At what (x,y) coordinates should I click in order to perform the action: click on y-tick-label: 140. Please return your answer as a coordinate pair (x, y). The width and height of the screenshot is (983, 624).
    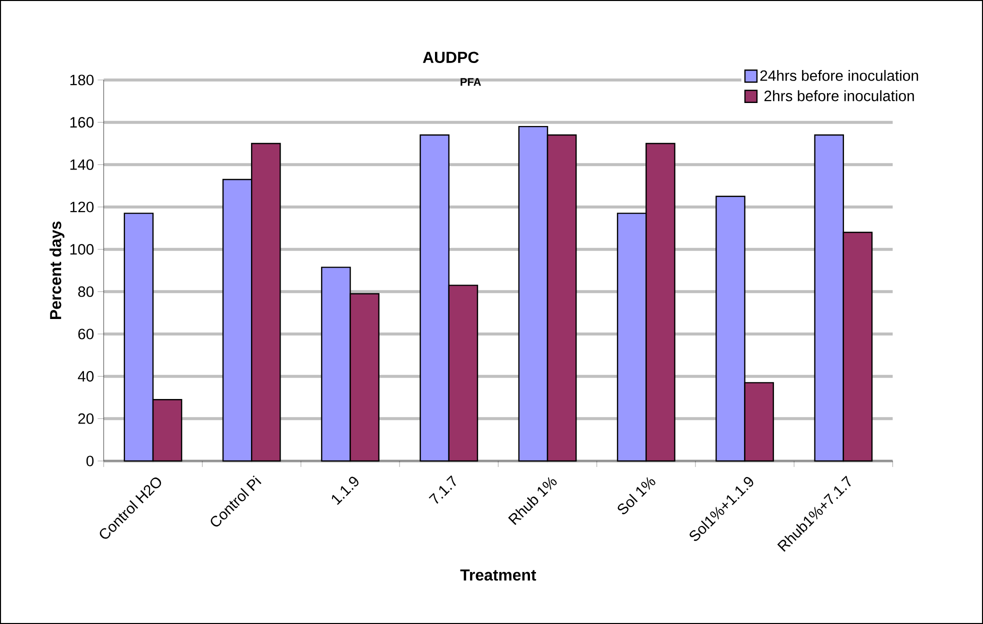
    Looking at the image, I should click on (82, 164).